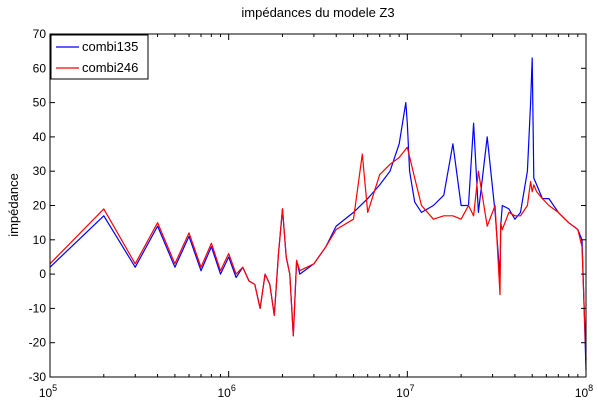 This screenshot has width=598, height=401. I want to click on y-tick-label: -10, so click(38, 308).